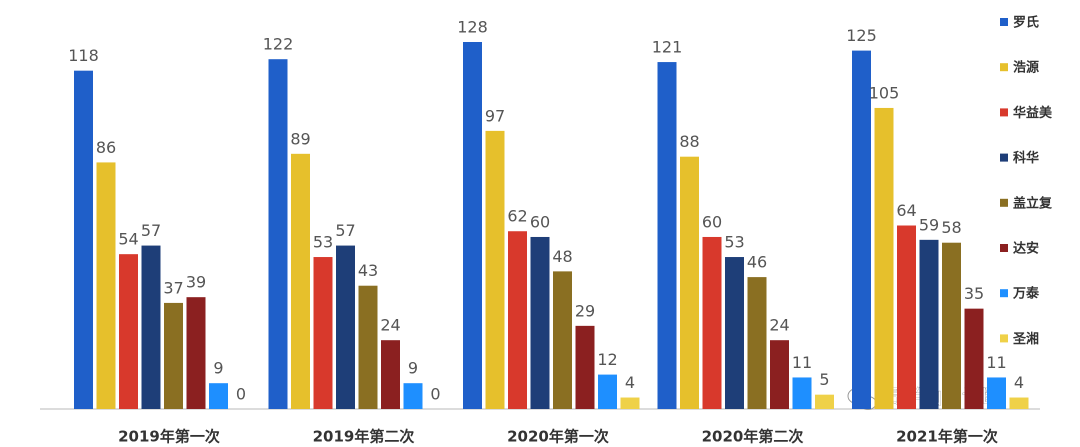 This screenshot has width=1080, height=447. Describe the element at coordinates (83, 55) in the screenshot. I see `data-label: 118` at that location.